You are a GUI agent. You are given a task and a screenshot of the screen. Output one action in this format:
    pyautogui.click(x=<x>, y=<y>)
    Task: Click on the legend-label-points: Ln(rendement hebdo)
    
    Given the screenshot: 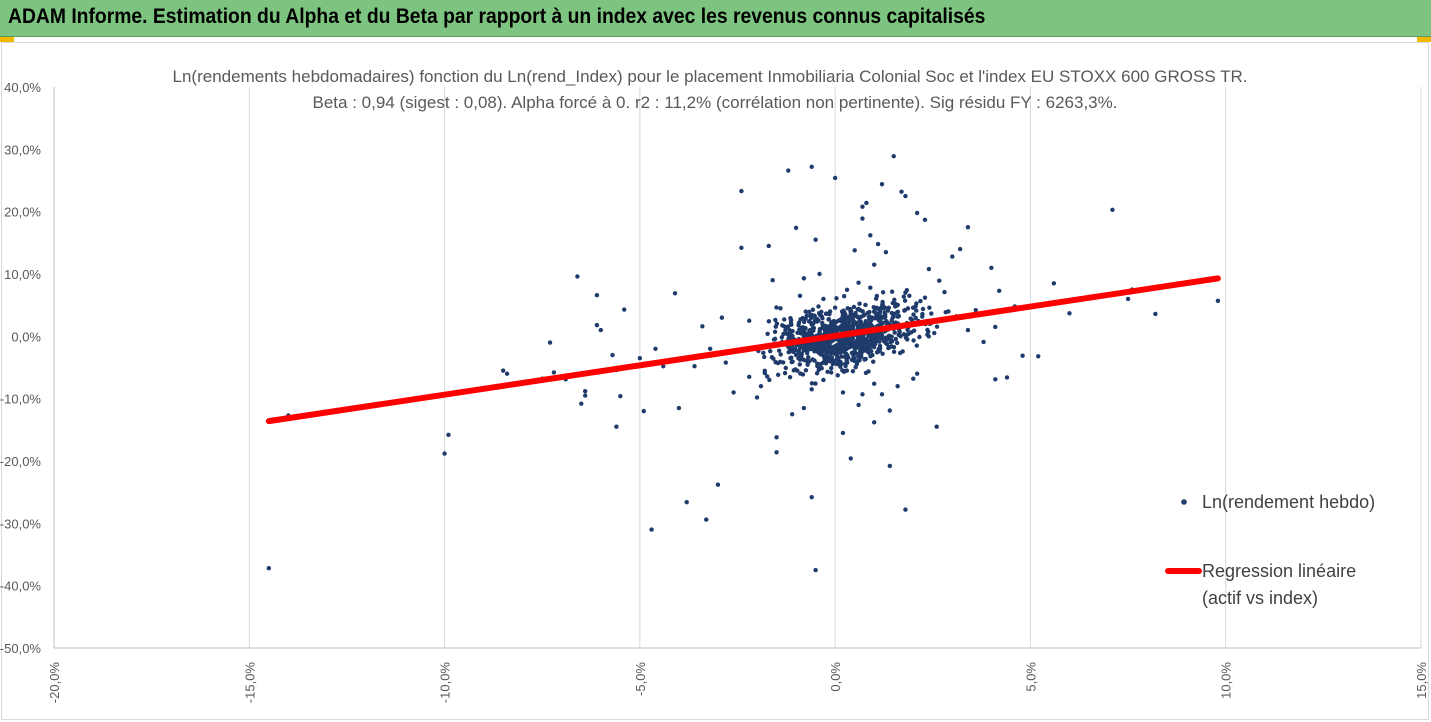 What is the action you would take?
    pyautogui.click(x=1288, y=502)
    